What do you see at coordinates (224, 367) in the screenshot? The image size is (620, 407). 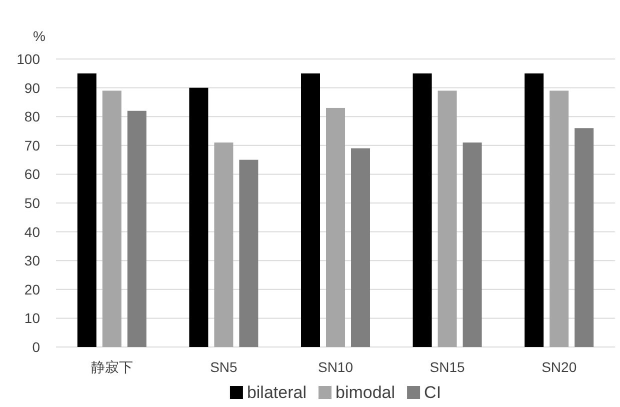 I see `x-tick-label: SN5` at bounding box center [224, 367].